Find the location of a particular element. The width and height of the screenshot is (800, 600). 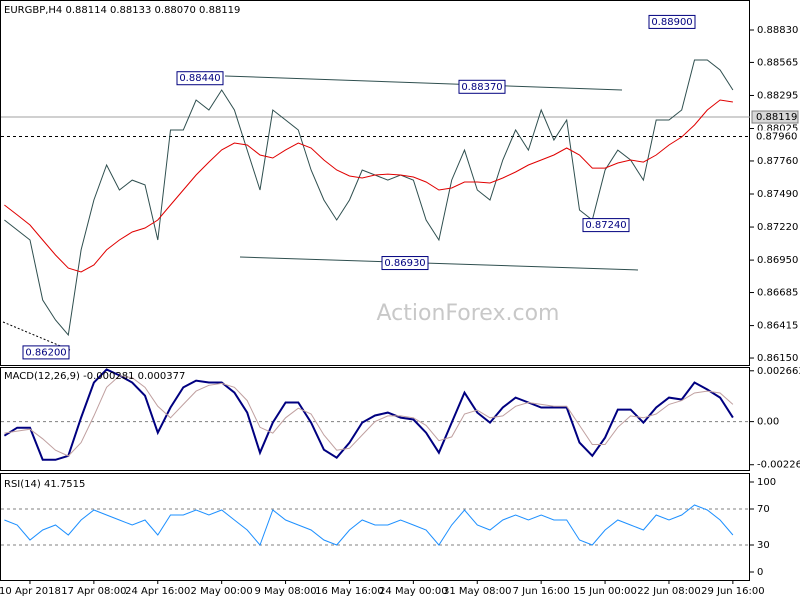

y-tick-label: 0.86415 is located at coordinates (777, 326).